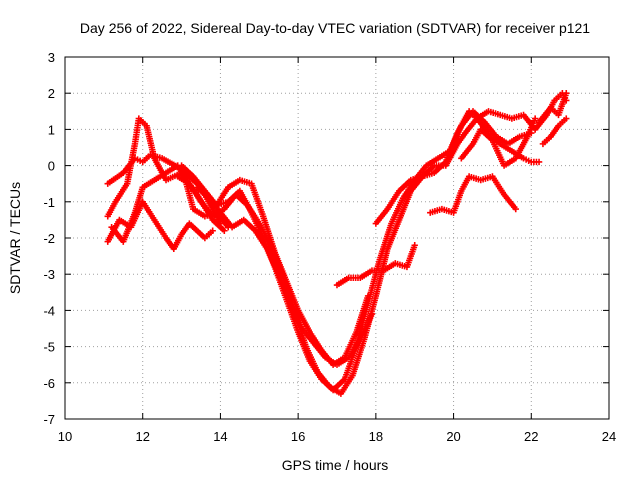  Describe the element at coordinates (51, 93) in the screenshot. I see `y-tick-label: 2` at that location.